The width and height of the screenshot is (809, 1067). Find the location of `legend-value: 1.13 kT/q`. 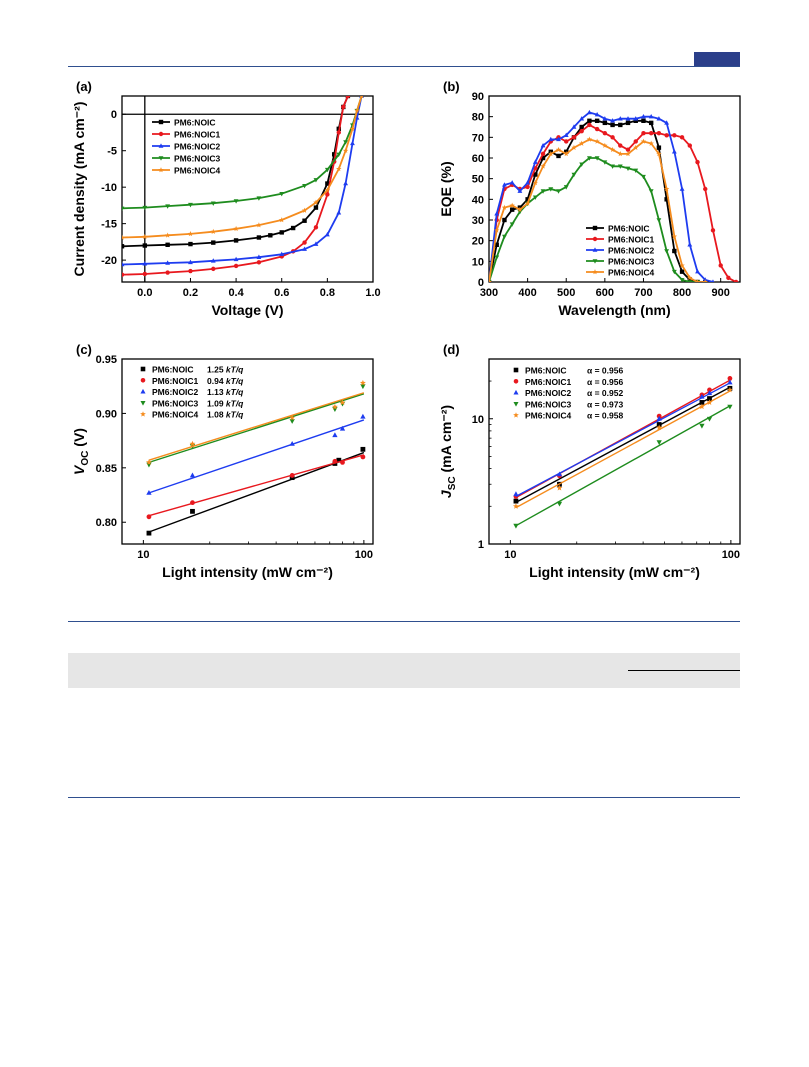

legend-value: 1.13 kT/q is located at coordinates (225, 392).